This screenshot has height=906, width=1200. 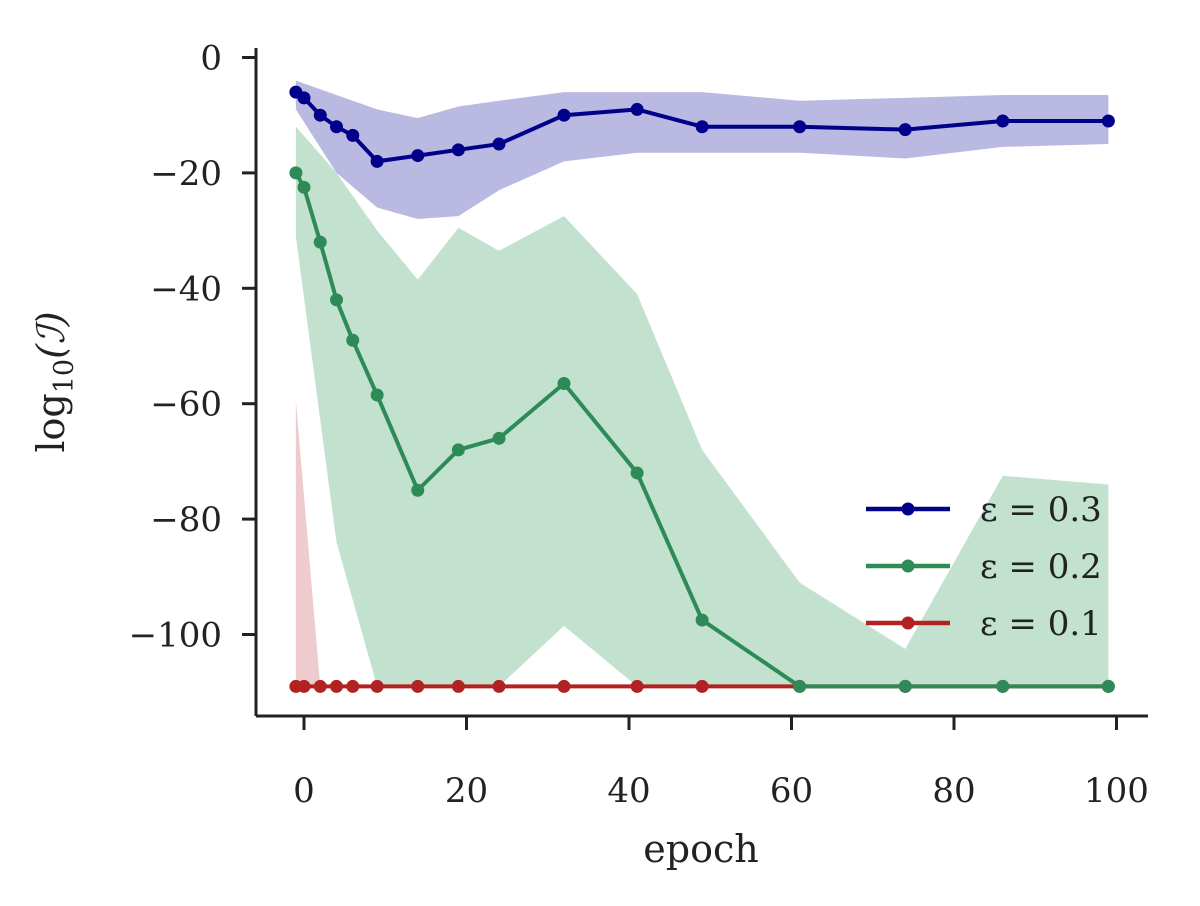 What do you see at coordinates (721, 763) in the screenshot?
I see `x-axis-ticks: 0 20 40 60 80 100` at bounding box center [721, 763].